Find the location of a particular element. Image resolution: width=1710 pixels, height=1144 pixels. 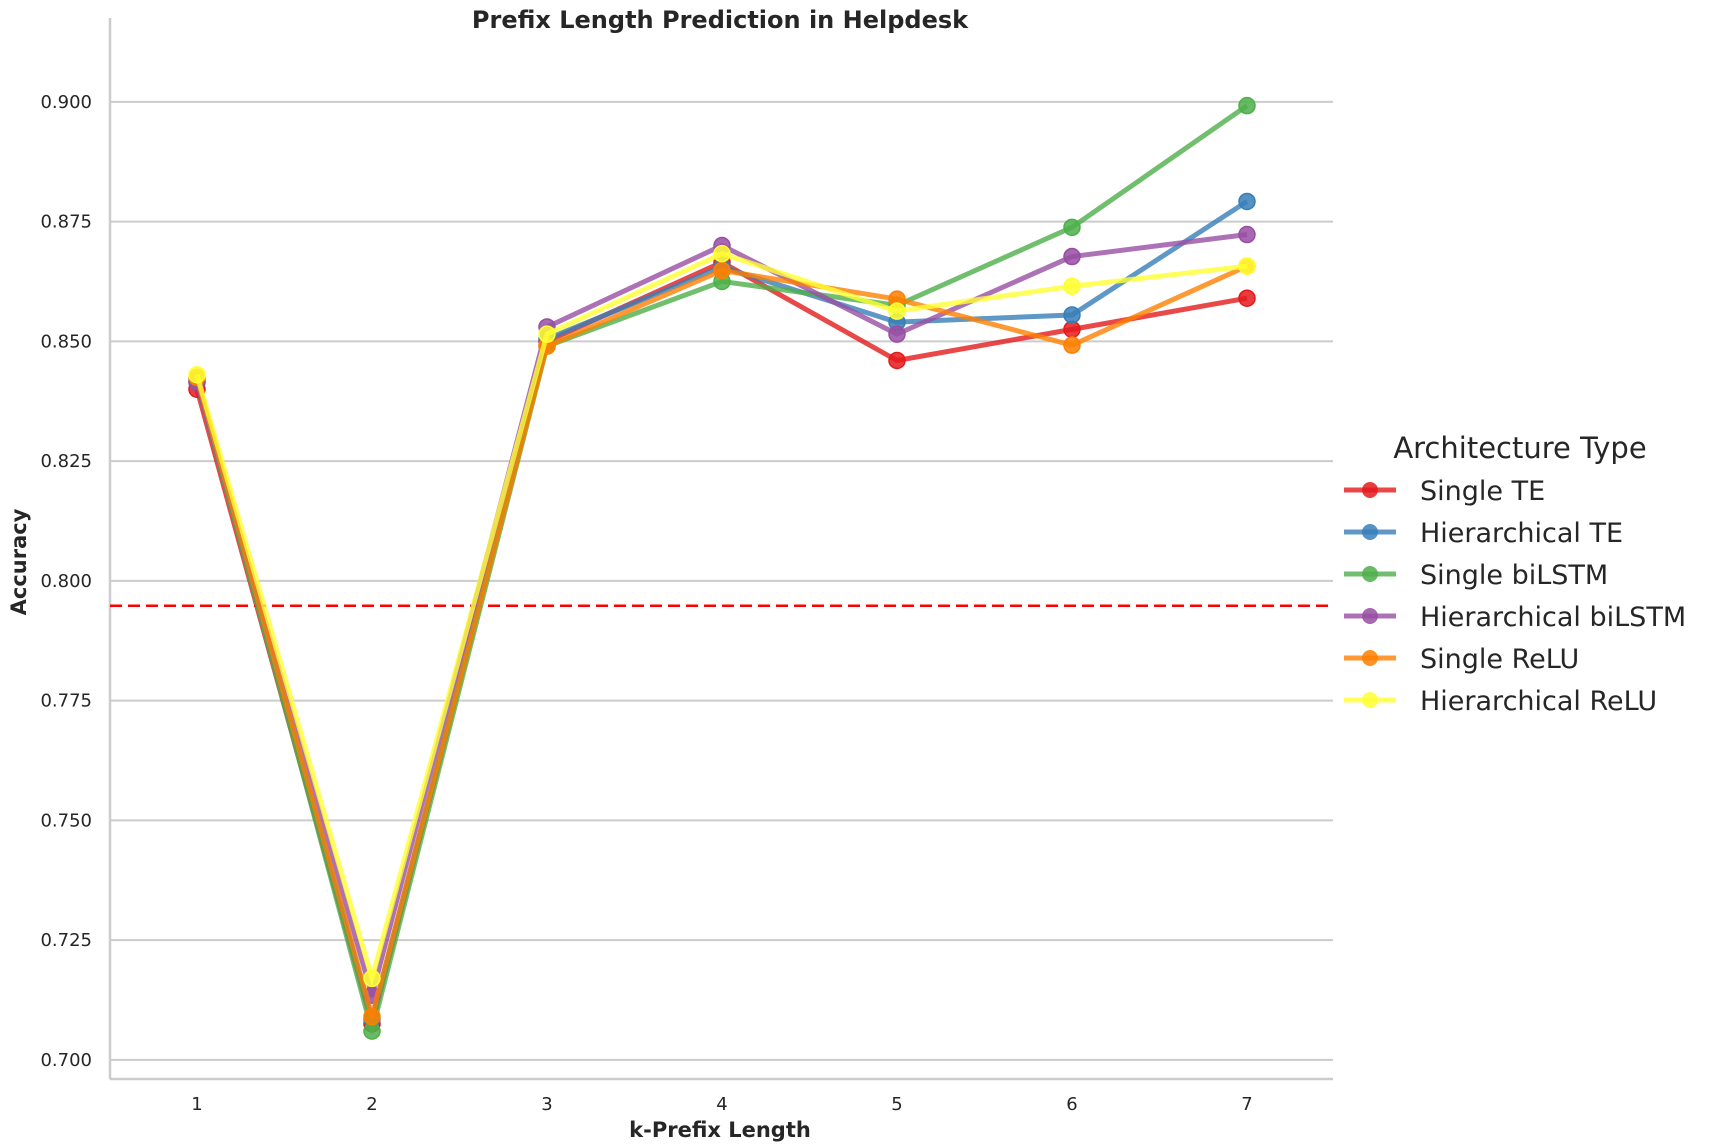

legend-item: Hierarchical biLSTM is located at coordinates (1515, 617).